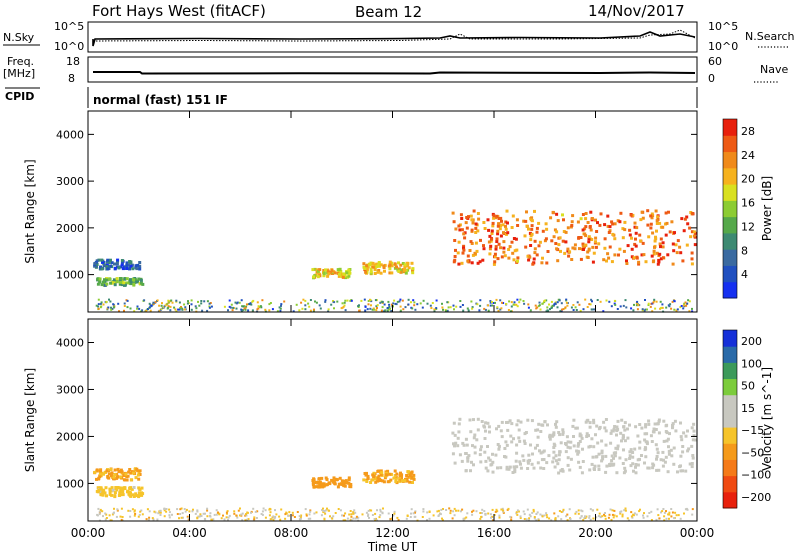 Image resolution: width=800 pixels, height=554 pixels. What do you see at coordinates (715, 61) in the screenshot?
I see `nave-tick-top: 60` at bounding box center [715, 61].